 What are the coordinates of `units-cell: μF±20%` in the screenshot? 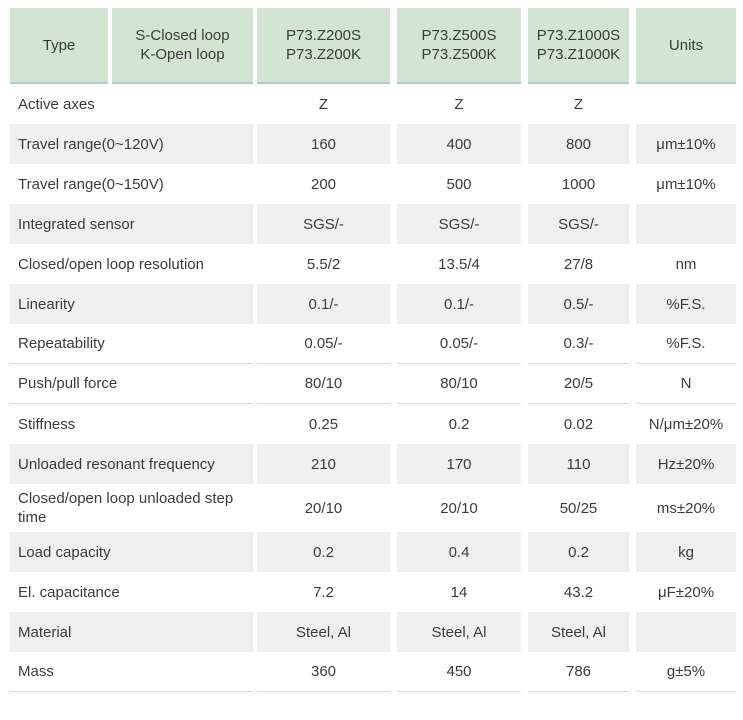 It's located at (686, 592).